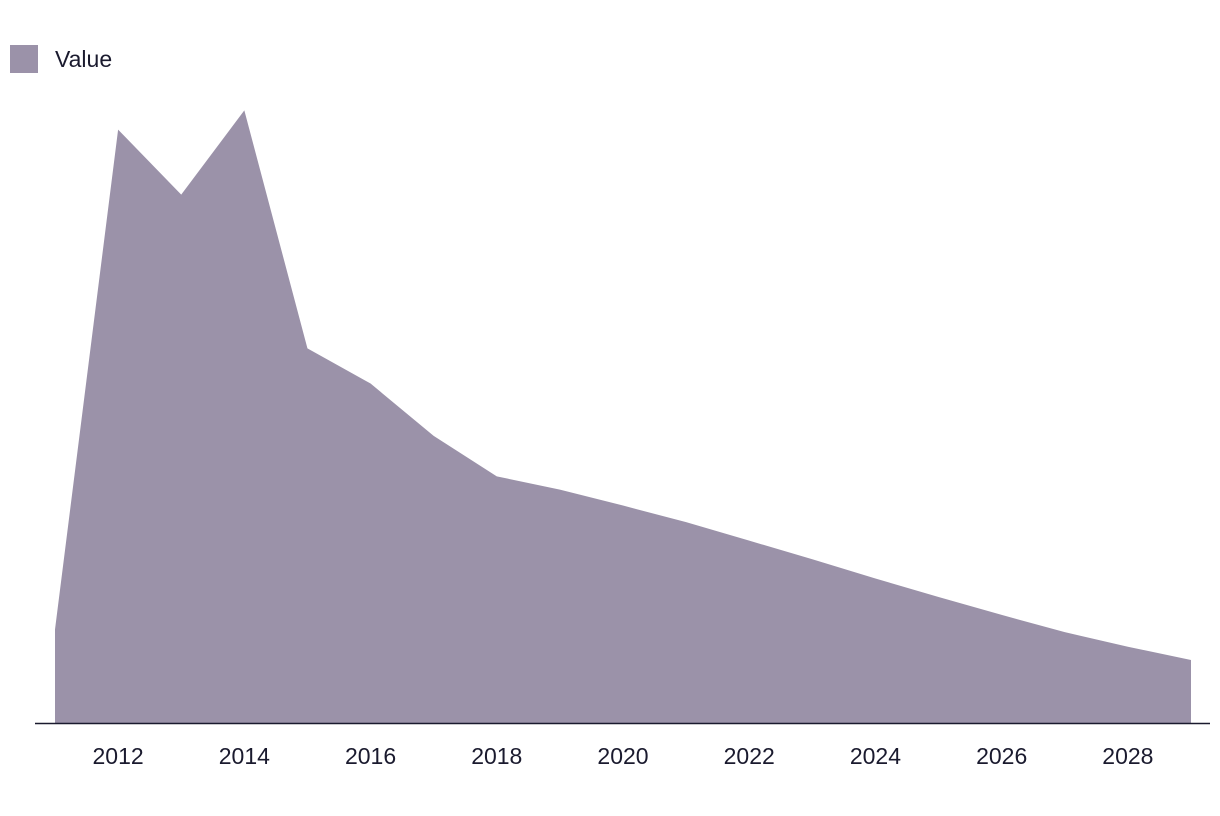 This screenshot has width=1220, height=816. What do you see at coordinates (1001, 756) in the screenshot?
I see `x-tick-label-2026: 2026` at bounding box center [1001, 756].